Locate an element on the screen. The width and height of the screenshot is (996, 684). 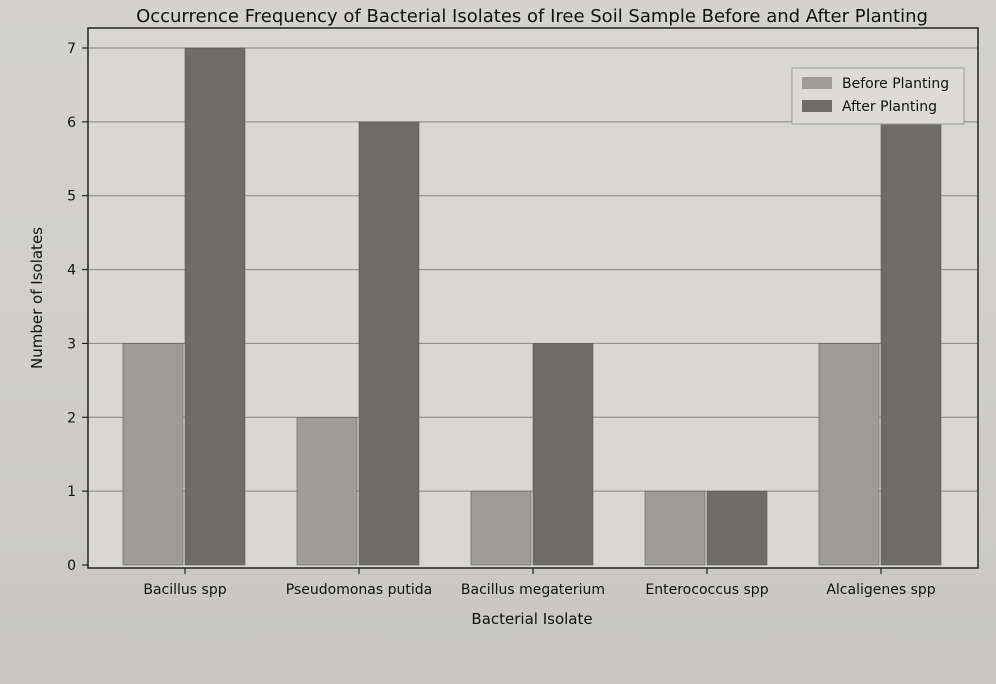
y-tick-label: 0 is located at coordinates (71, 566).